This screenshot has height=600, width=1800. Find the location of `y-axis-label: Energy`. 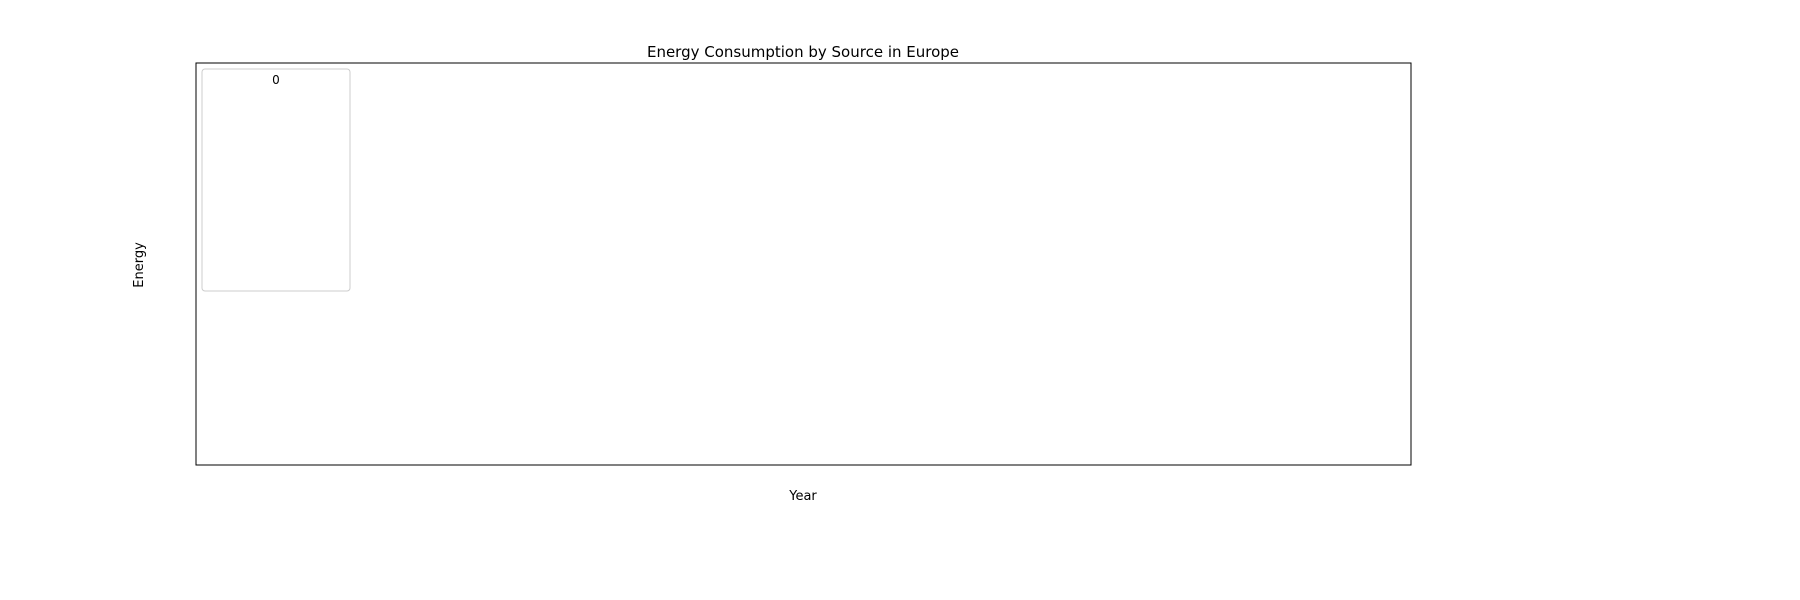

y-axis-label: Energy is located at coordinates (139, 265).